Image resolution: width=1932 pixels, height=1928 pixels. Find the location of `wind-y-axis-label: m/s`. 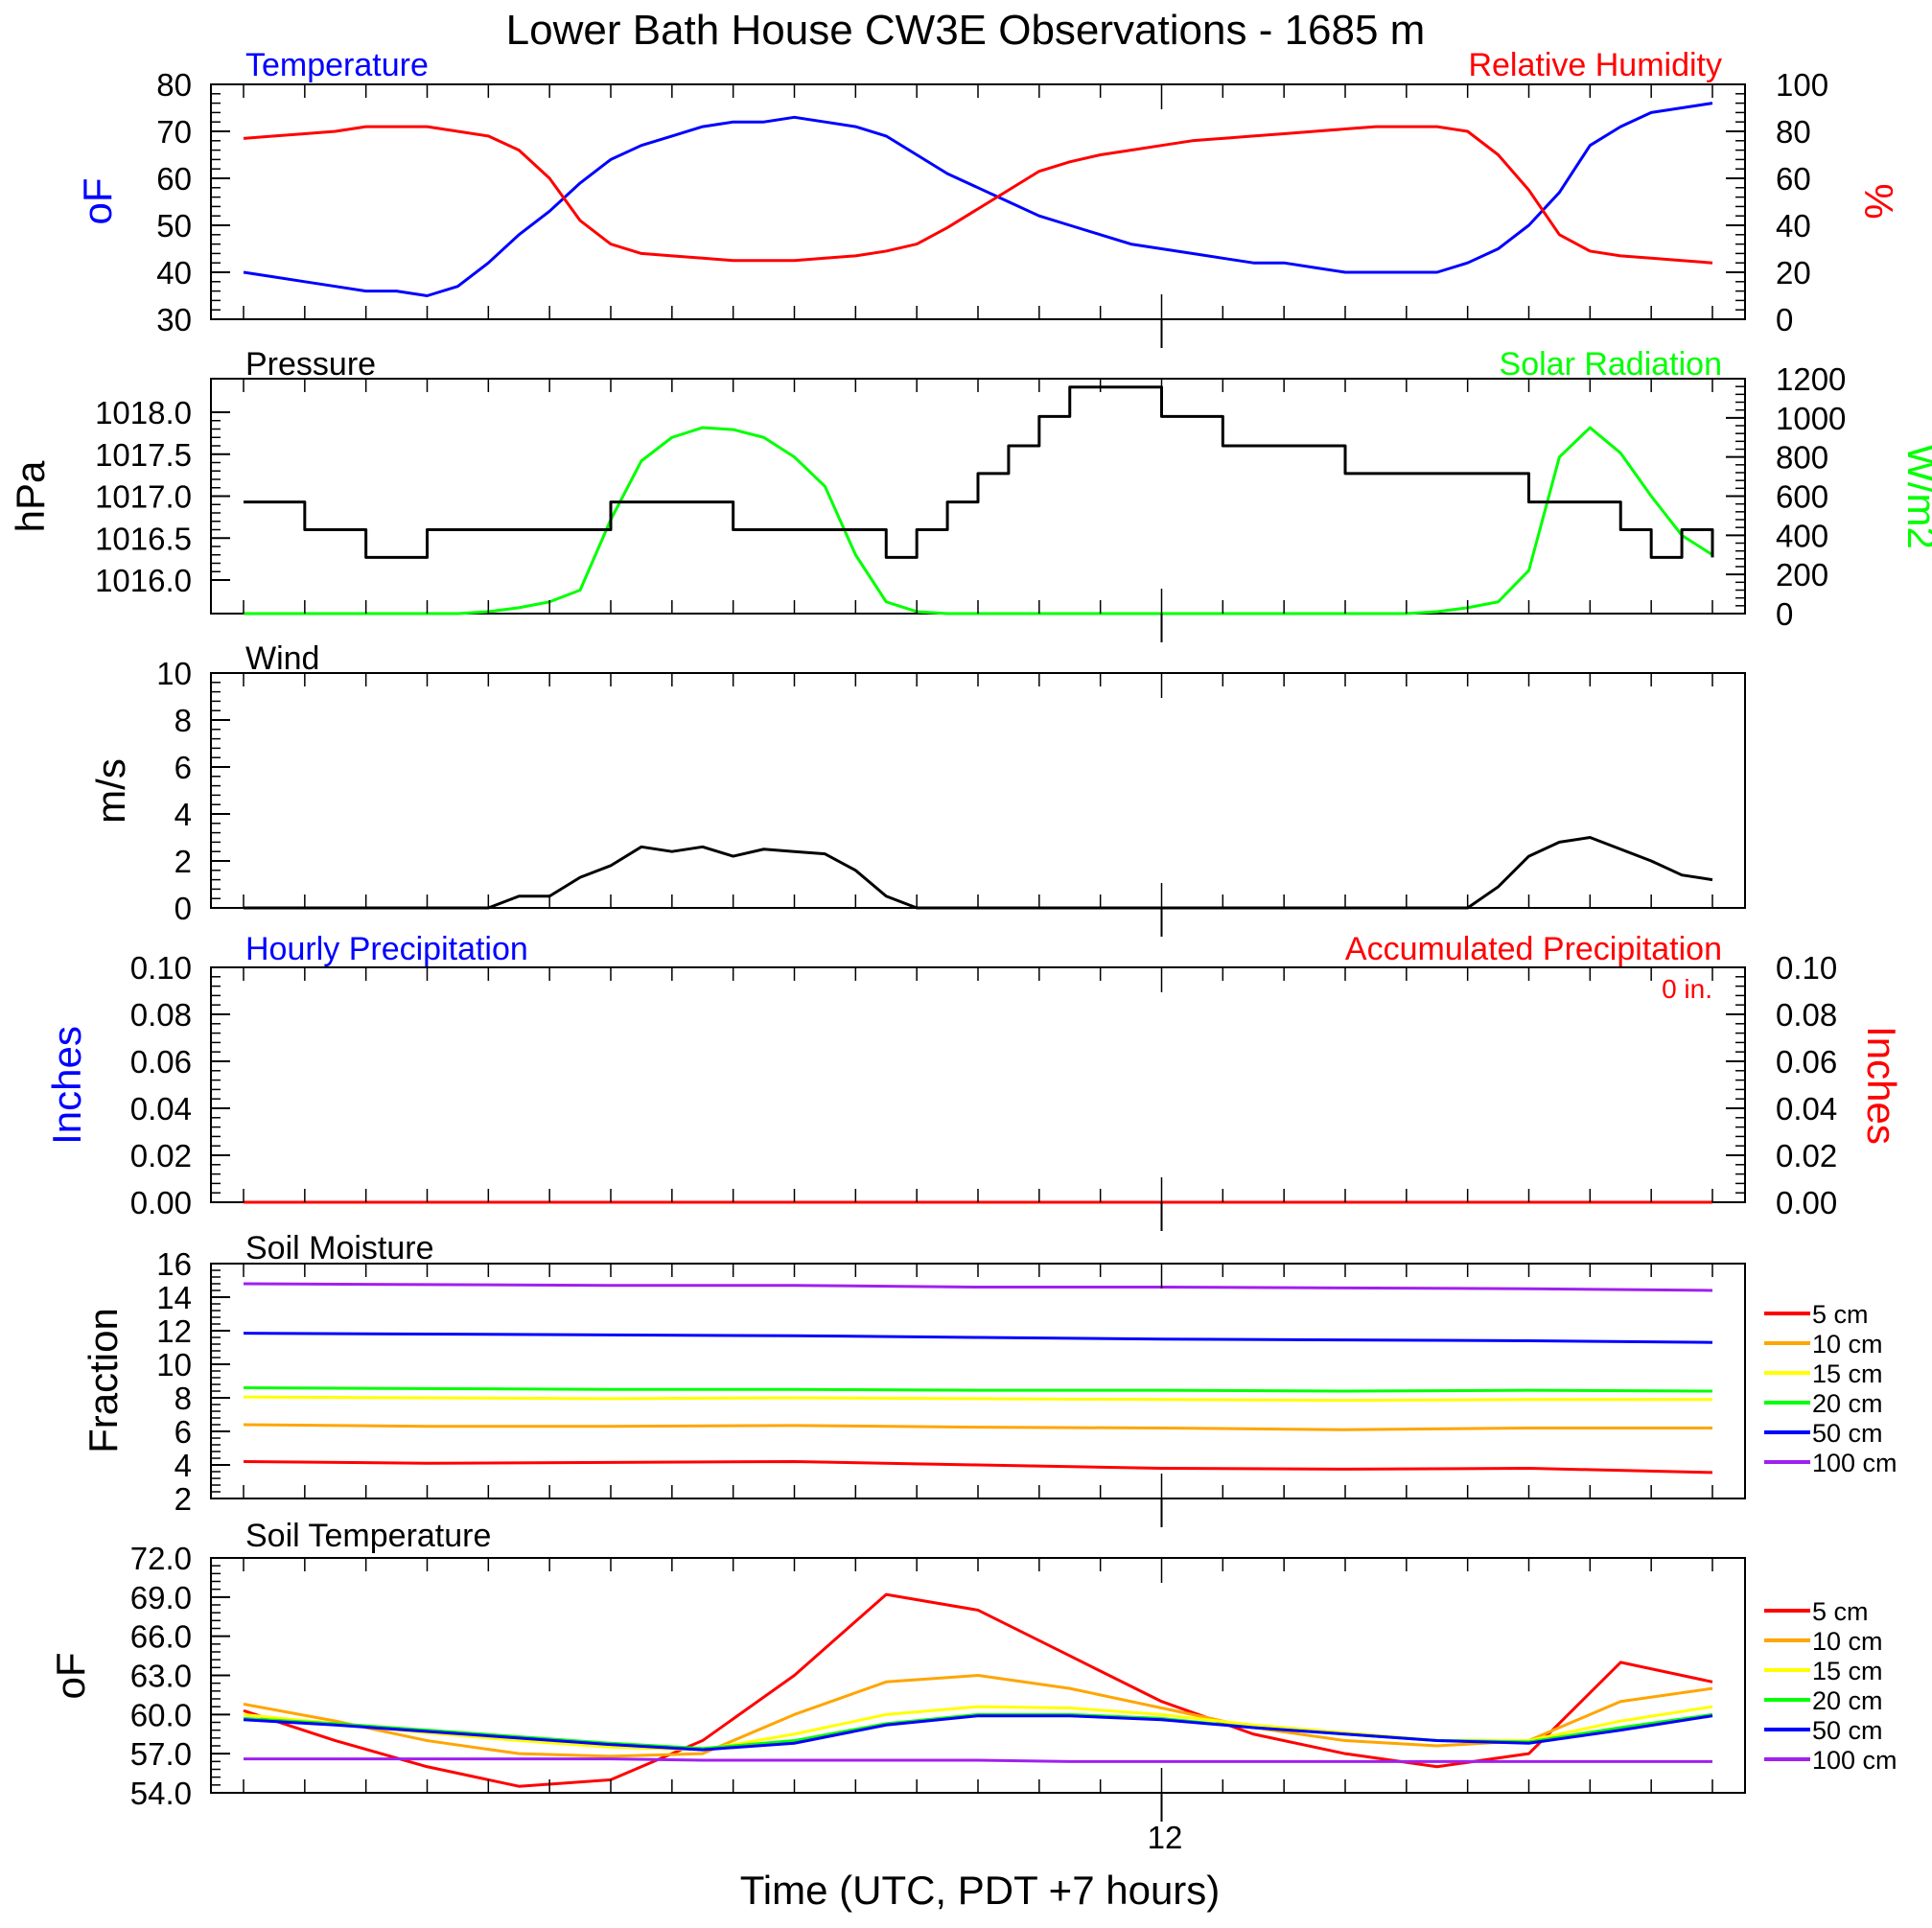

wind-y-axis-label: m/s is located at coordinates (110, 791).